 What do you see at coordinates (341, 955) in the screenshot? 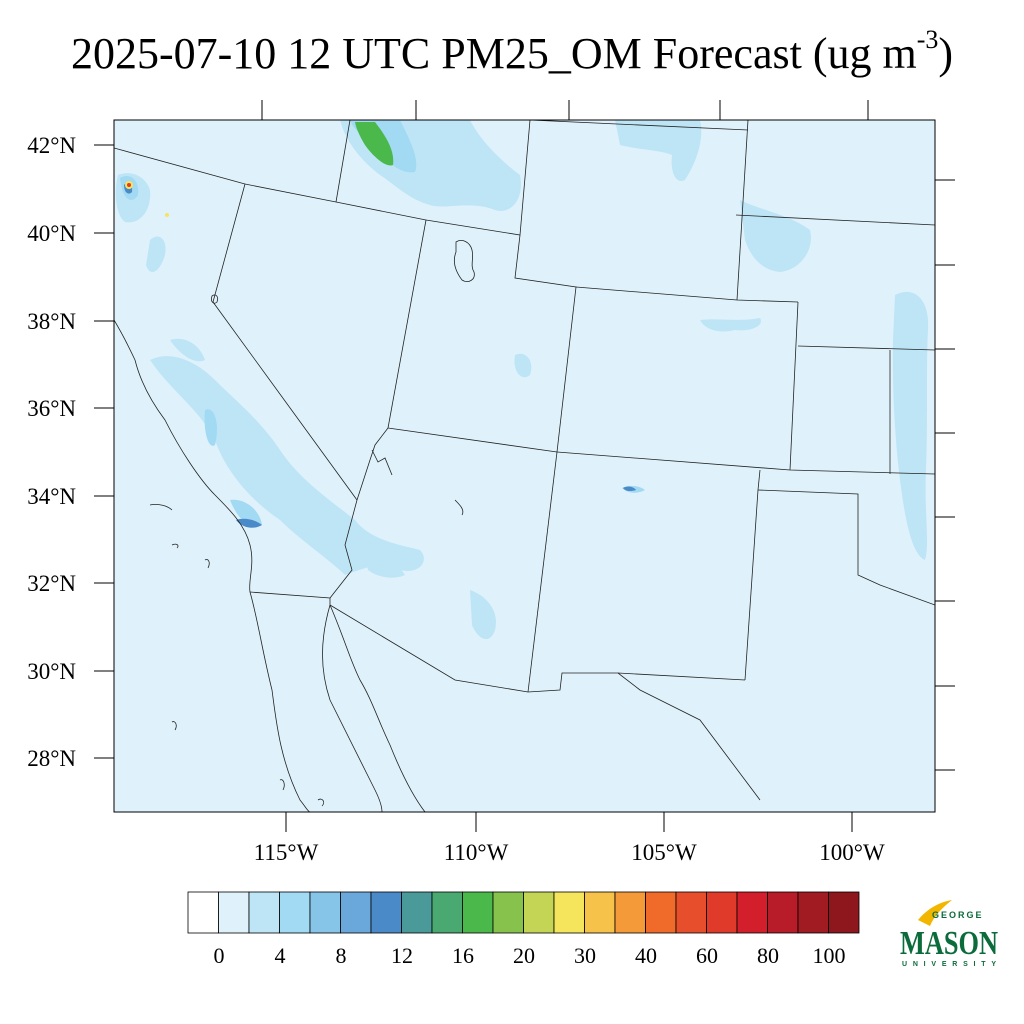
I see `colorbar-label: 8` at bounding box center [341, 955].